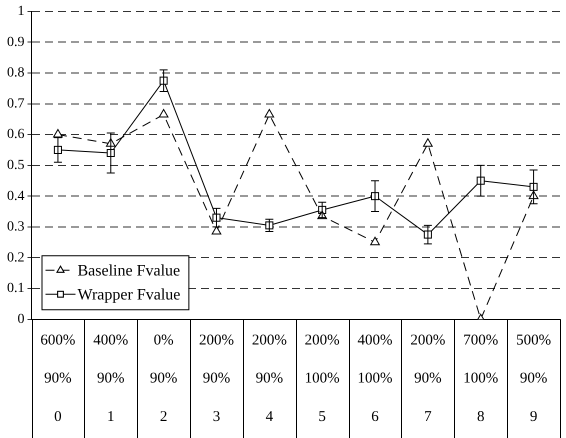 The width and height of the screenshot is (566, 438). I want to click on y-tick-label: 0.5, so click(15, 165).